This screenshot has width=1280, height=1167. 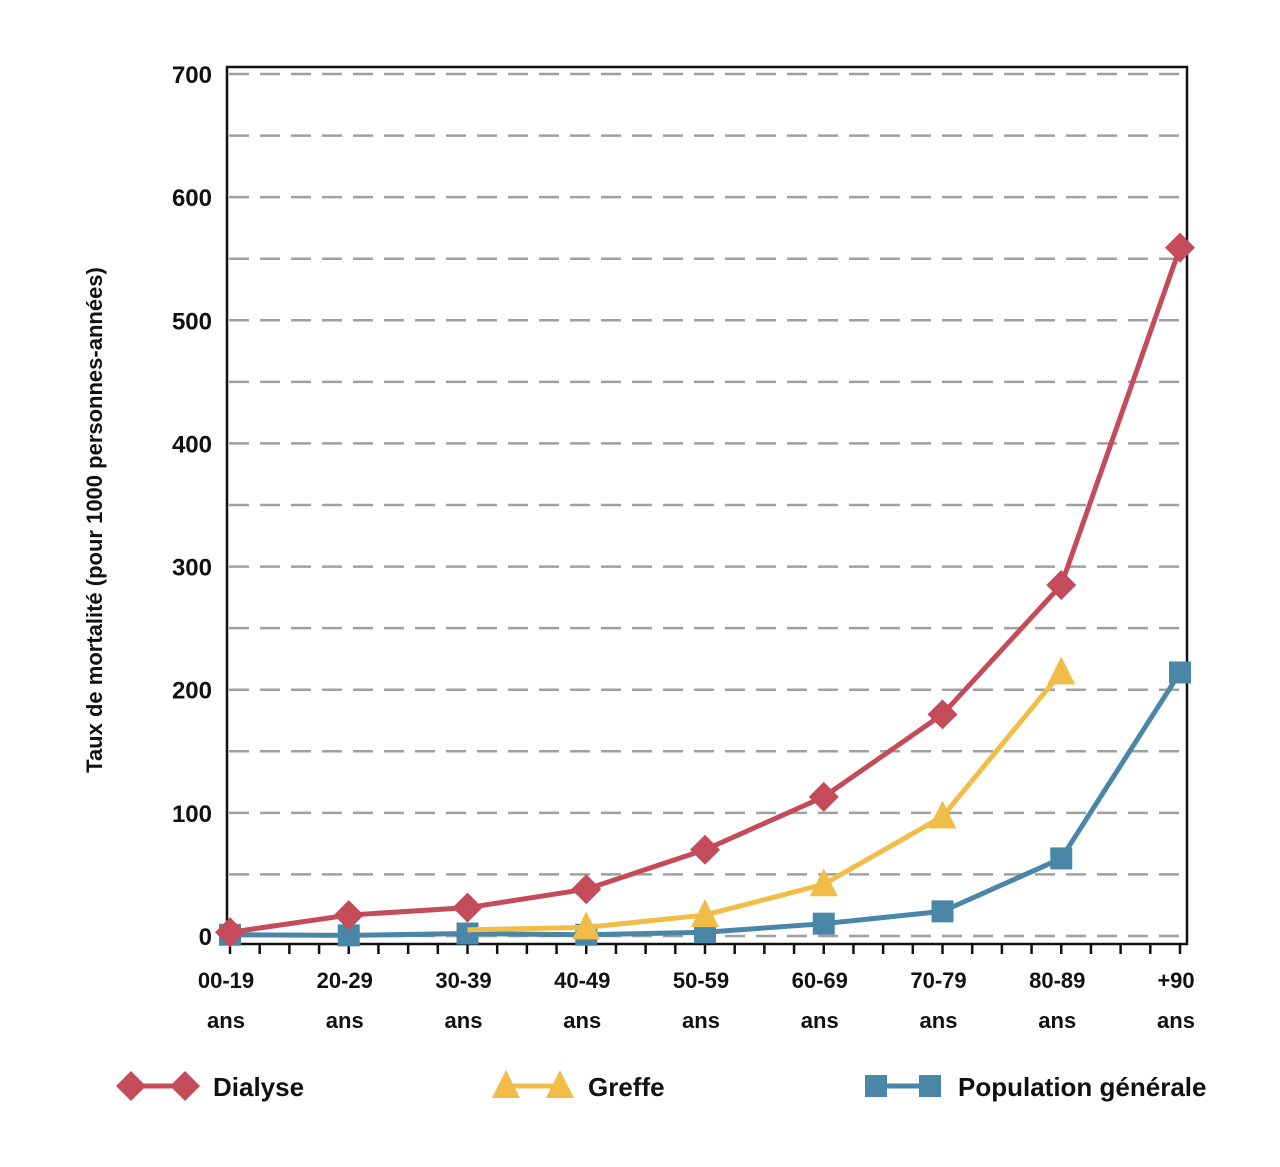 What do you see at coordinates (205, 937) in the screenshot?
I see `y-tick-label: 0` at bounding box center [205, 937].